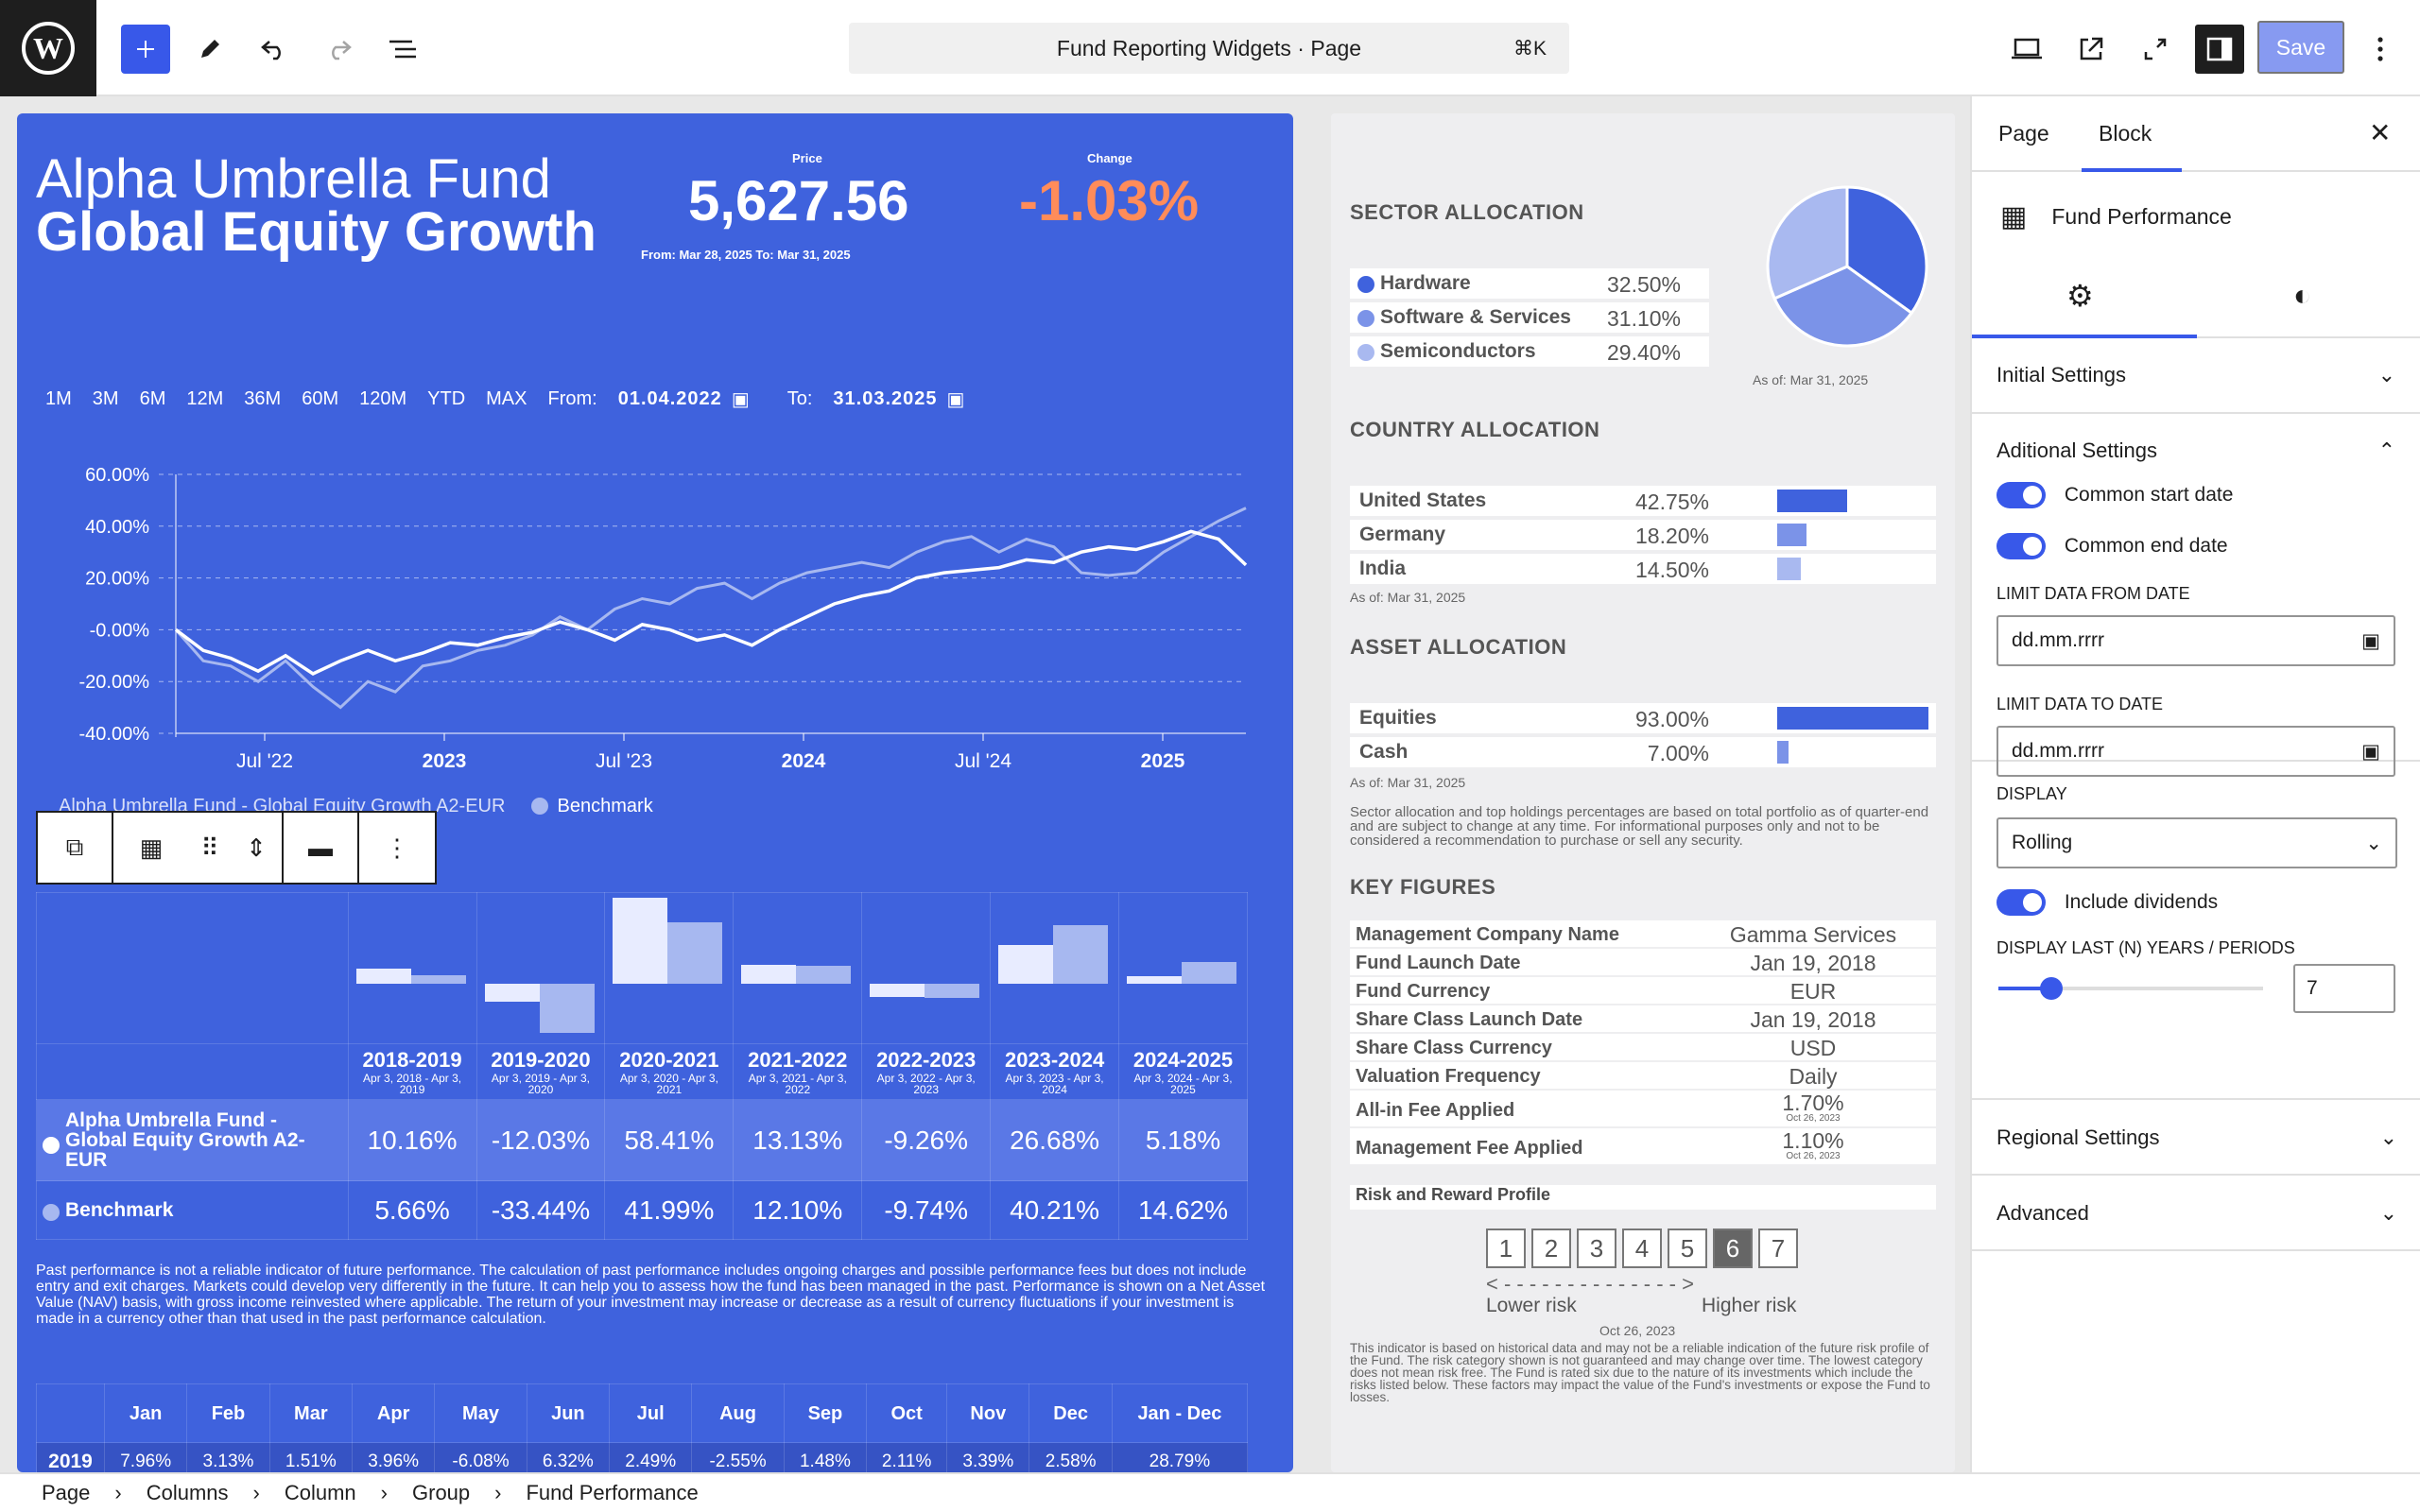  Describe the element at coordinates (321, 848) in the screenshot. I see `align-icon: ▬` at that location.